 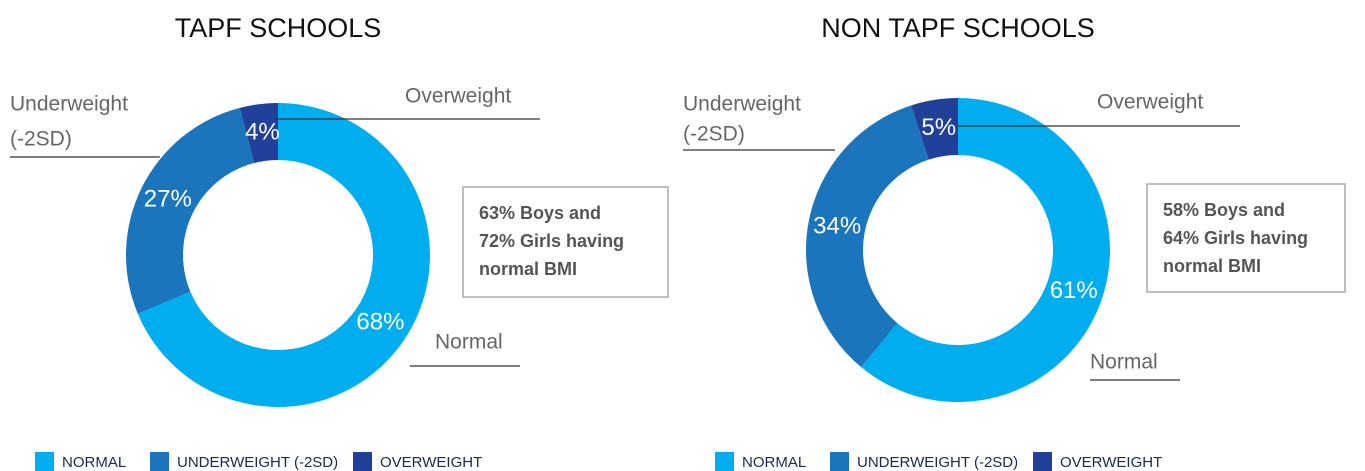 I want to click on annotation-text: 72% Girls having, so click(x=551, y=241).